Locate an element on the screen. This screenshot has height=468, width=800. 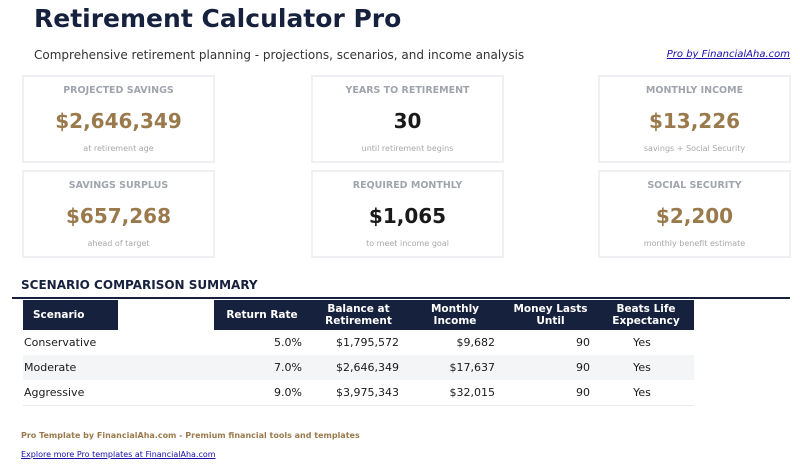
card-value: $1,065 is located at coordinates (407, 216).